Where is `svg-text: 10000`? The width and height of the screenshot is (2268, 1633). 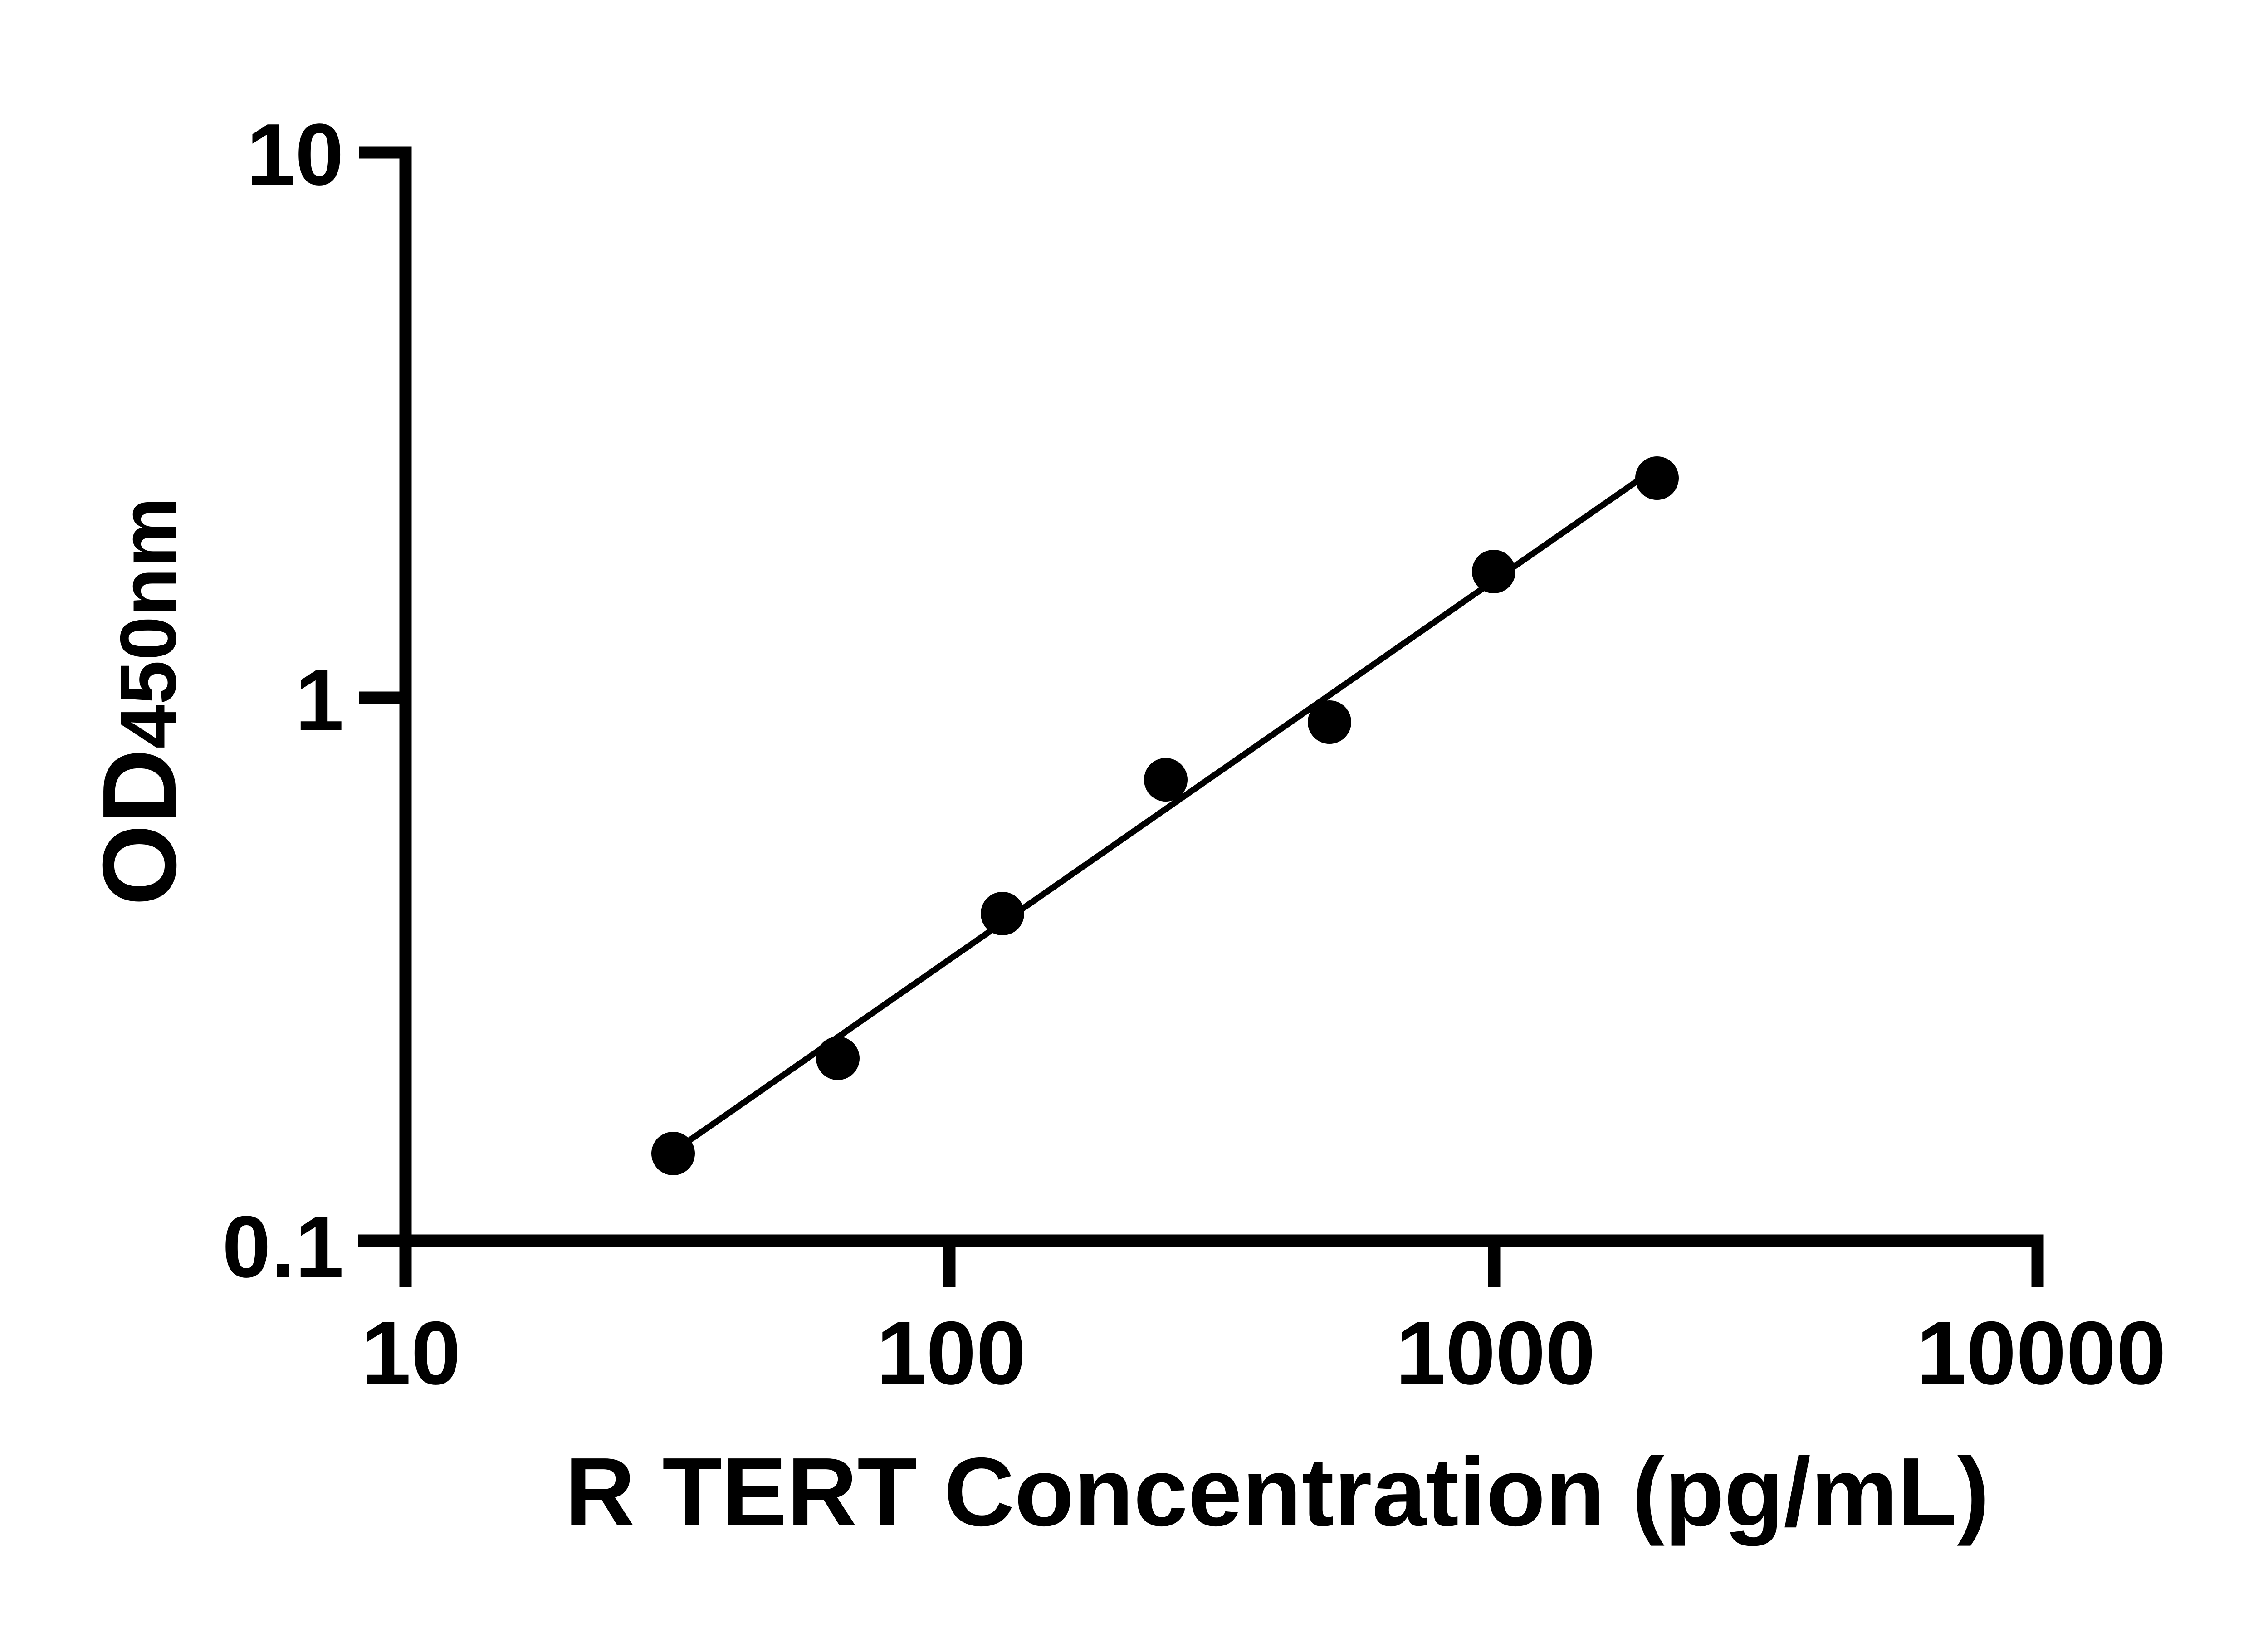
svg-text: 10000 is located at coordinates (2041, 1353).